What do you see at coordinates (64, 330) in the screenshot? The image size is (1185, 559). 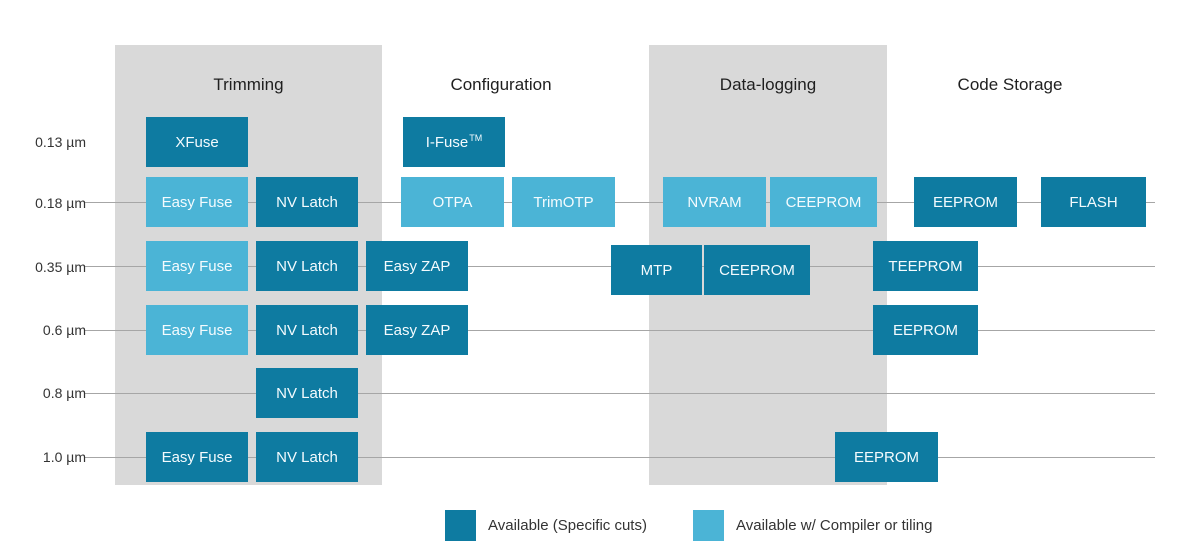 I see `row-label-06: 0.6 µm` at bounding box center [64, 330].